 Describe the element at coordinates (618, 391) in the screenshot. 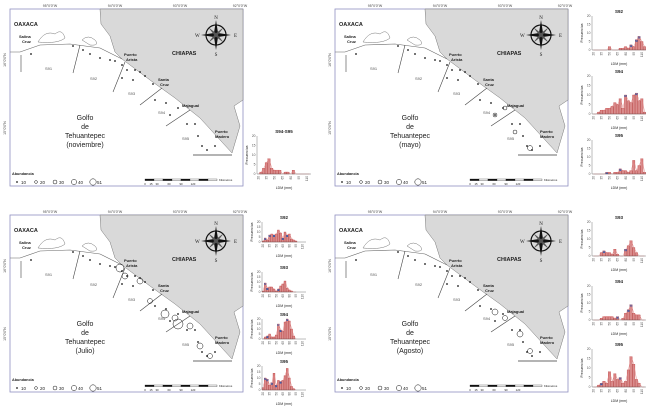

I see `x-tick-label: 65` at that location.